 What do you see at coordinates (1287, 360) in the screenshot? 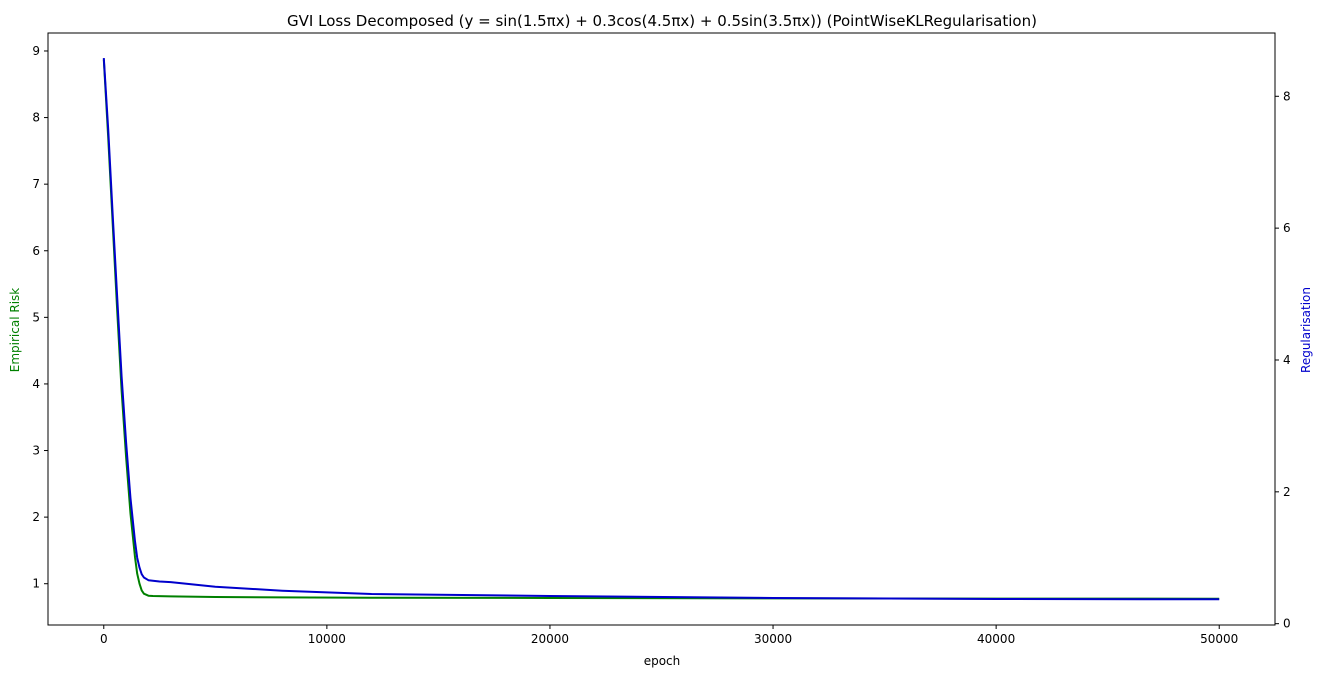
I see `y-right-tick-label: 4` at bounding box center [1287, 360].